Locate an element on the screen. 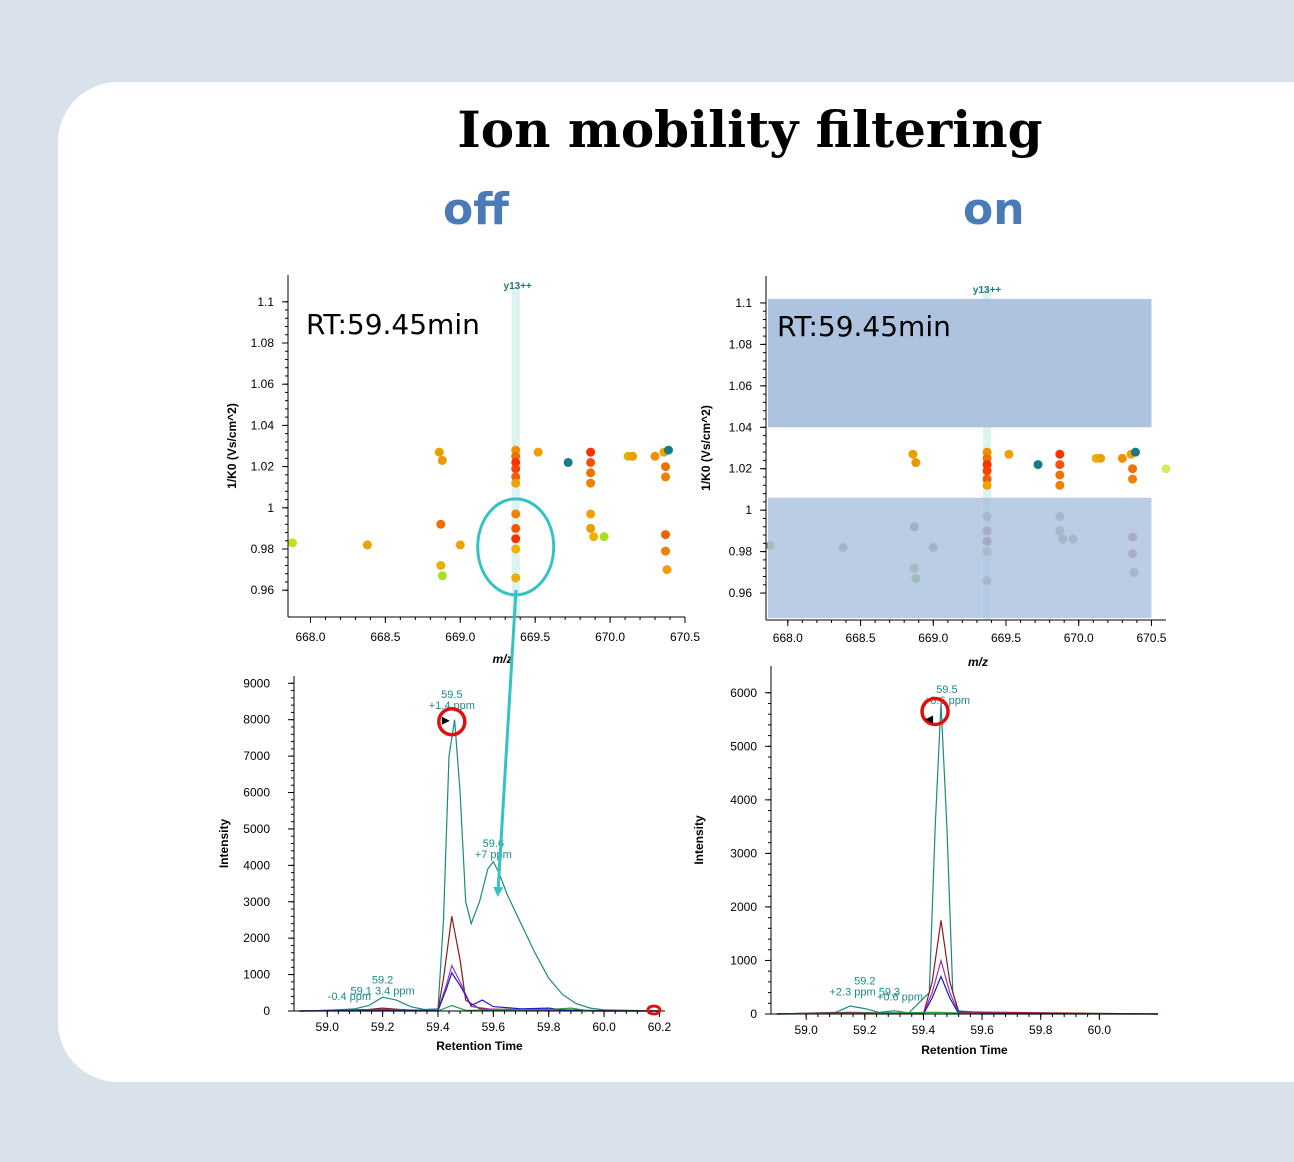  x-axis-title: m/z is located at coordinates (502, 659).